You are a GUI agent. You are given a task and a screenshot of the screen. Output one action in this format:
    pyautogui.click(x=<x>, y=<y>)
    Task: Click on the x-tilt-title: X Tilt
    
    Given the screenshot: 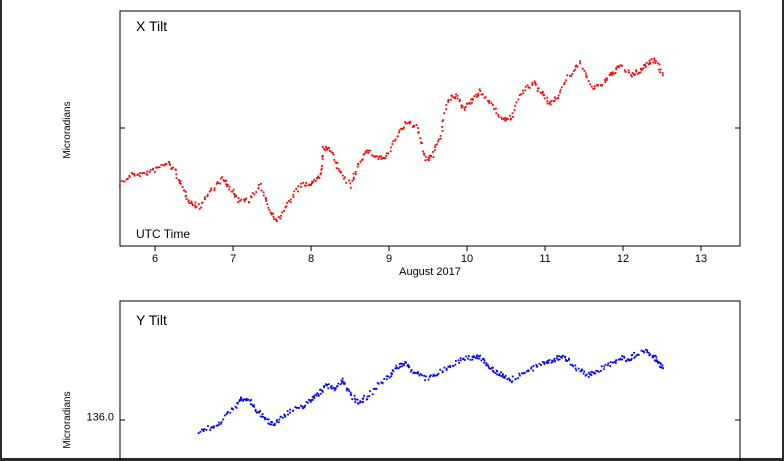 What is the action you would take?
    pyautogui.click(x=151, y=26)
    